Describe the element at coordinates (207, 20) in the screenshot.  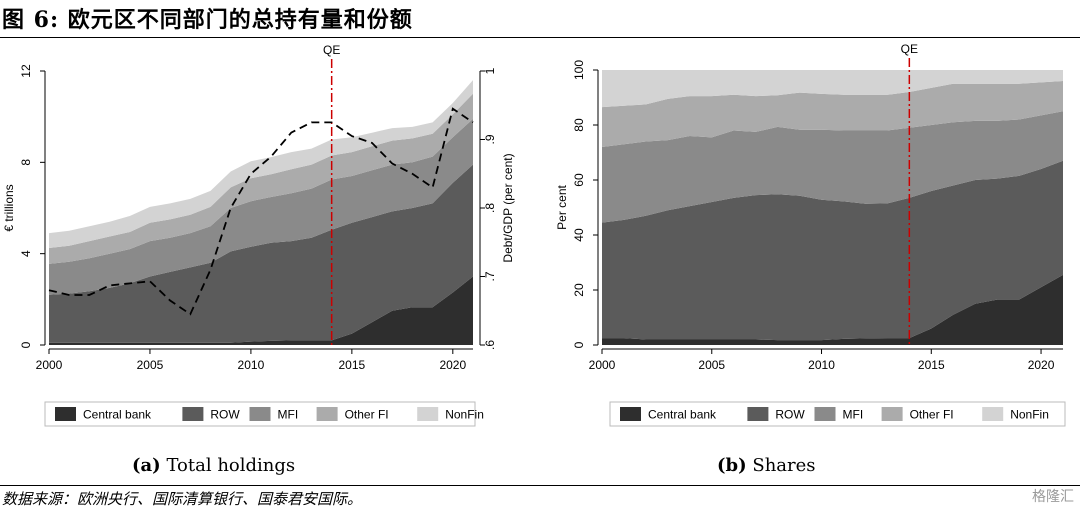
I see `figure-title: 图 6: 欧元区不同部门的总持有量和份额` at that location.